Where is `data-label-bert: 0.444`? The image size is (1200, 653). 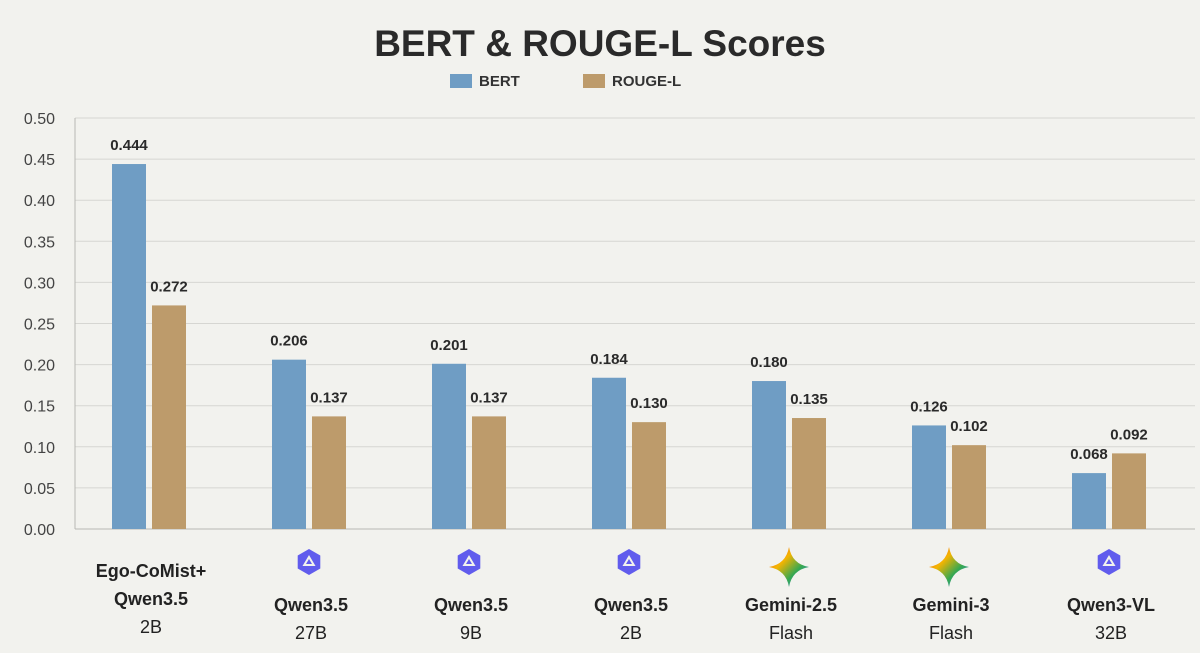
data-label-bert: 0.444 is located at coordinates (129, 145).